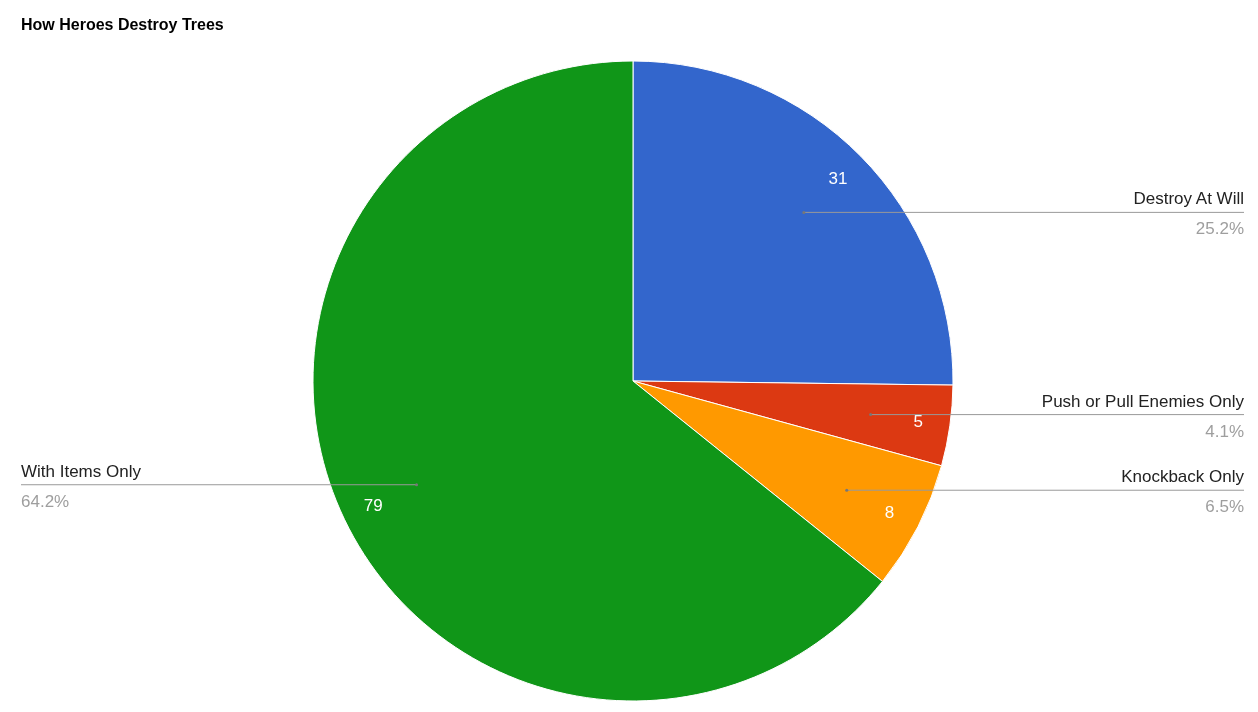 Image resolution: width=1258 pixels, height=712 pixels. I want to click on text: 25.2%, so click(1219, 229).